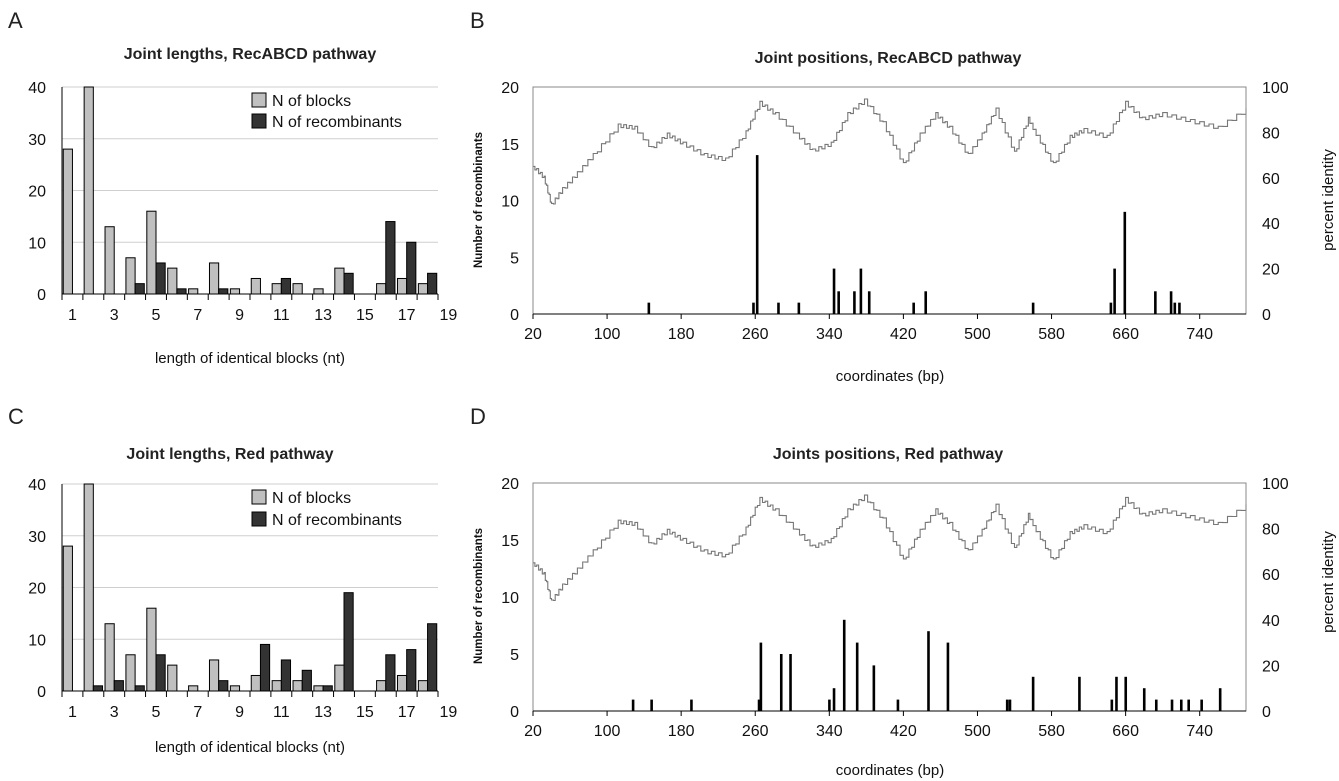 The width and height of the screenshot is (1339, 781). I want to click on legend-swatch-recombinants, so click(259, 121).